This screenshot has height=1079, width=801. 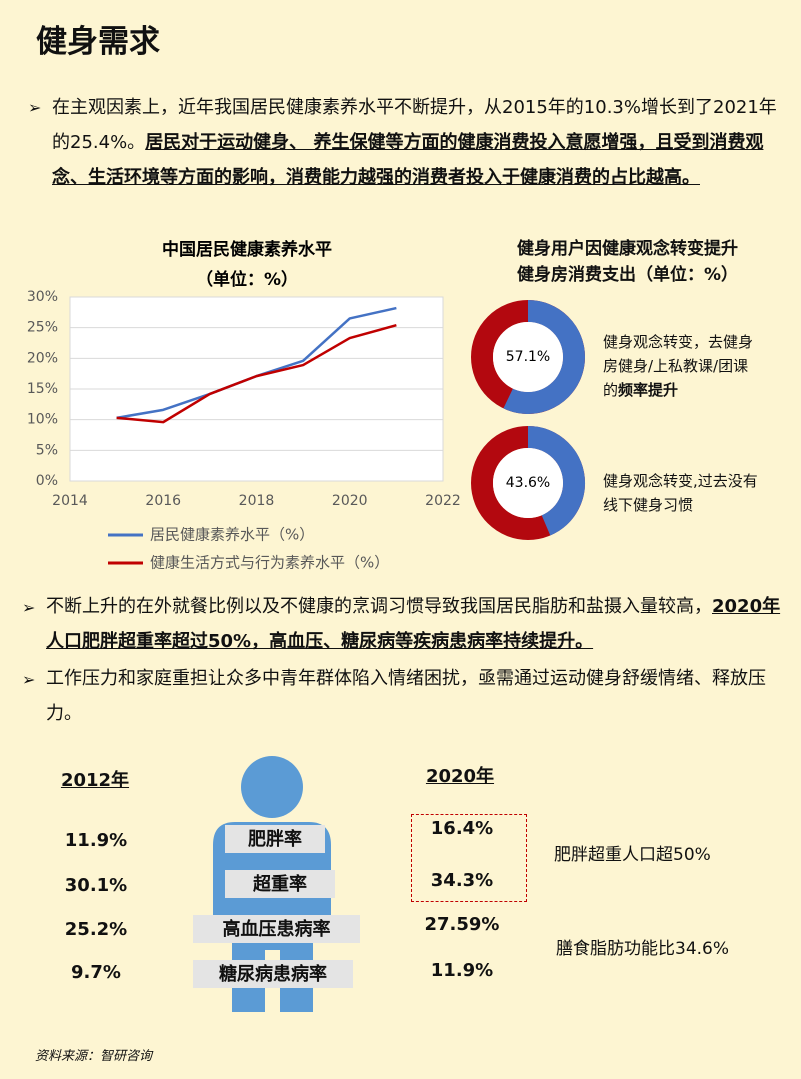 I want to click on text: 健身观念转变，去健身房健身/上私教课/团课的, so click(x=678, y=366).